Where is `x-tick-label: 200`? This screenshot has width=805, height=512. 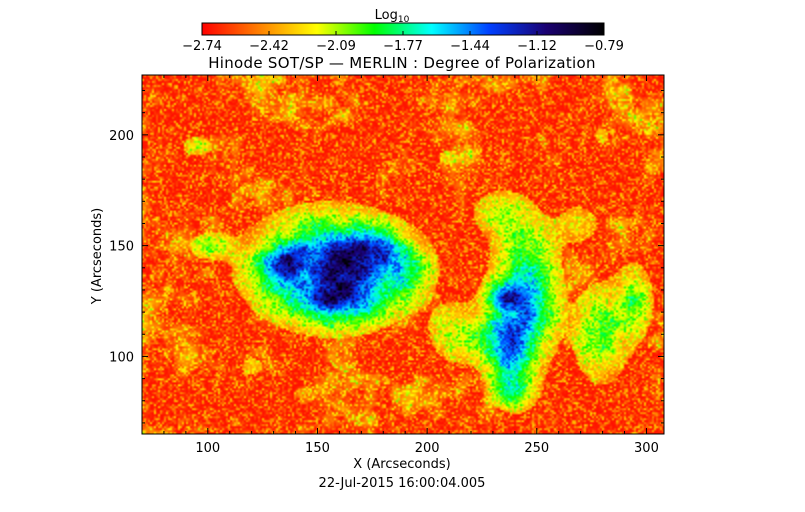
x-tick-label: 200 is located at coordinates (427, 448).